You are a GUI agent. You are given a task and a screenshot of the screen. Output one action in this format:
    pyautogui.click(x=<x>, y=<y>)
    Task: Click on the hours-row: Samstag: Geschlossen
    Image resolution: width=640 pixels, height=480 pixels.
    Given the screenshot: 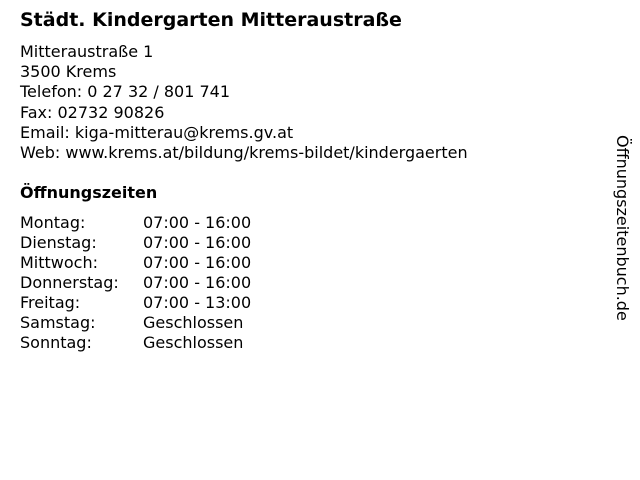 What is the action you would take?
    pyautogui.click(x=135, y=323)
    